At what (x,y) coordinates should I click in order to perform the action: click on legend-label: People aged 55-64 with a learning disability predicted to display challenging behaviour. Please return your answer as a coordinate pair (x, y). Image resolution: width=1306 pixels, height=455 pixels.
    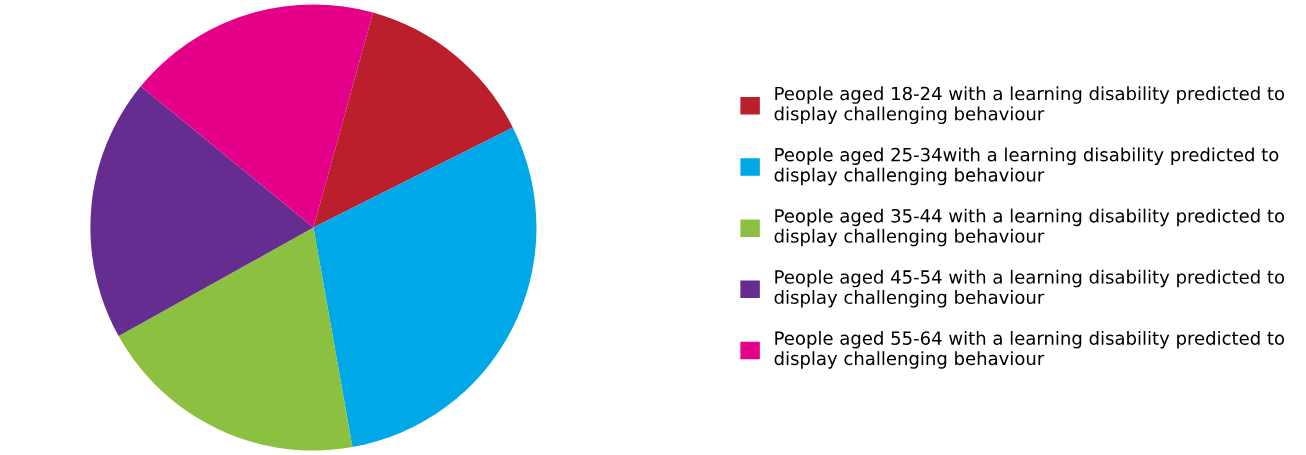
    Looking at the image, I should click on (1029, 349).